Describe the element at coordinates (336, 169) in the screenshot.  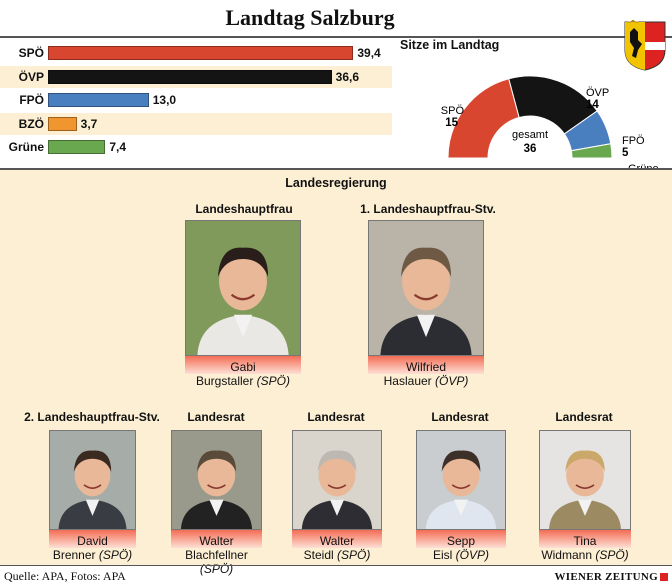
I see `section-divider` at that location.